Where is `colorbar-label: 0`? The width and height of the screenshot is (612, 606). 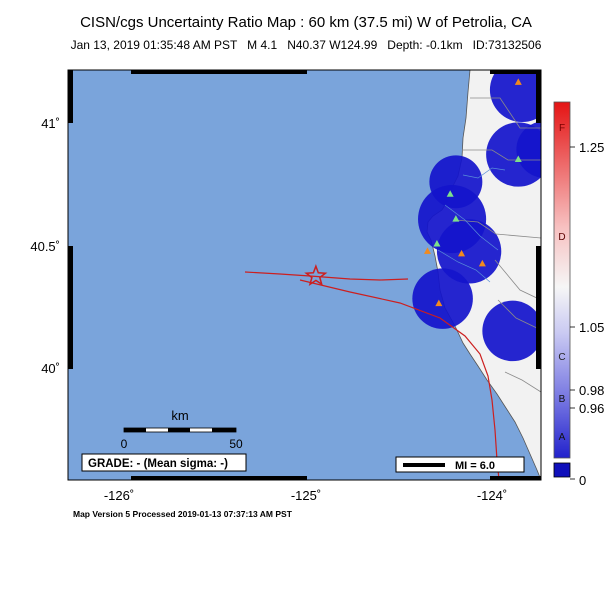 colorbar-label: 0 is located at coordinates (582, 480).